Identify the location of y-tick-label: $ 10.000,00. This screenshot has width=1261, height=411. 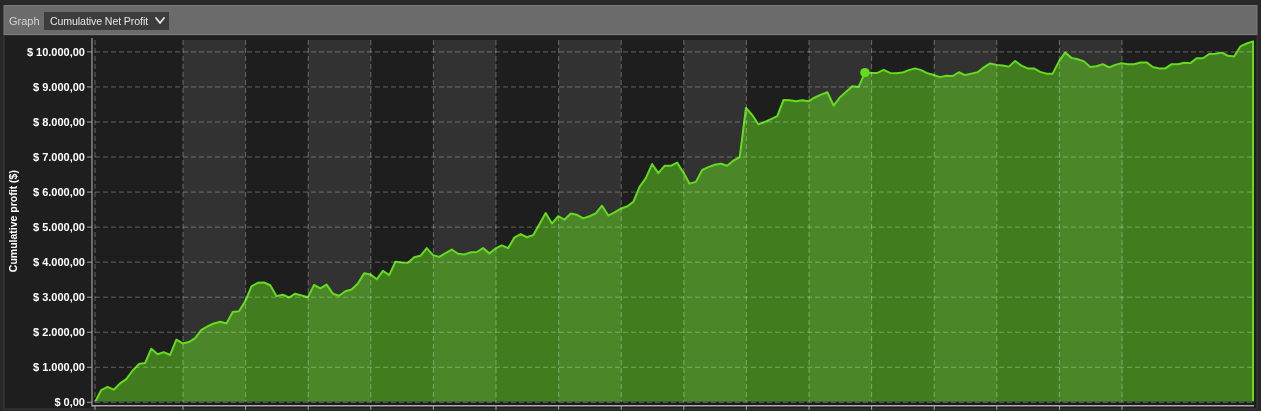
(55, 51).